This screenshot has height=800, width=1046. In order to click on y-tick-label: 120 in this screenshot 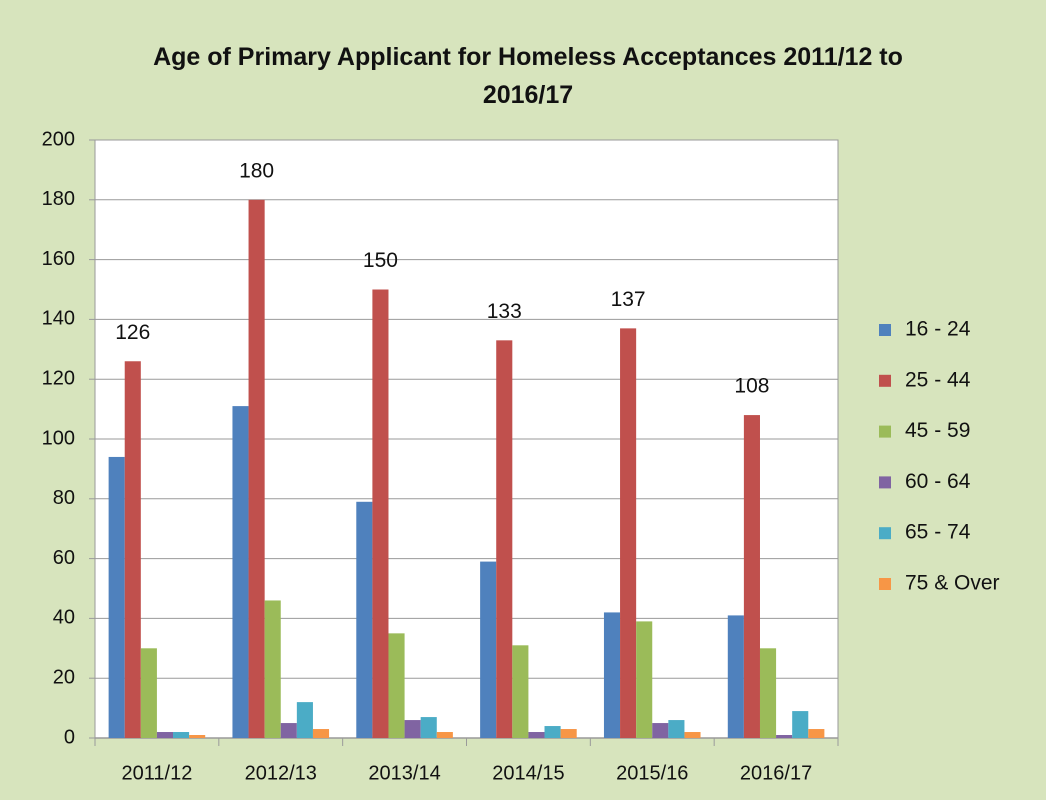, I will do `click(58, 378)`.